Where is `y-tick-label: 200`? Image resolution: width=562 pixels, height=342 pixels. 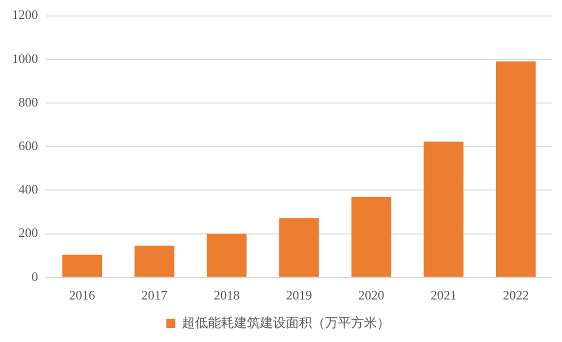 y-tick-label: 200 is located at coordinates (28, 232).